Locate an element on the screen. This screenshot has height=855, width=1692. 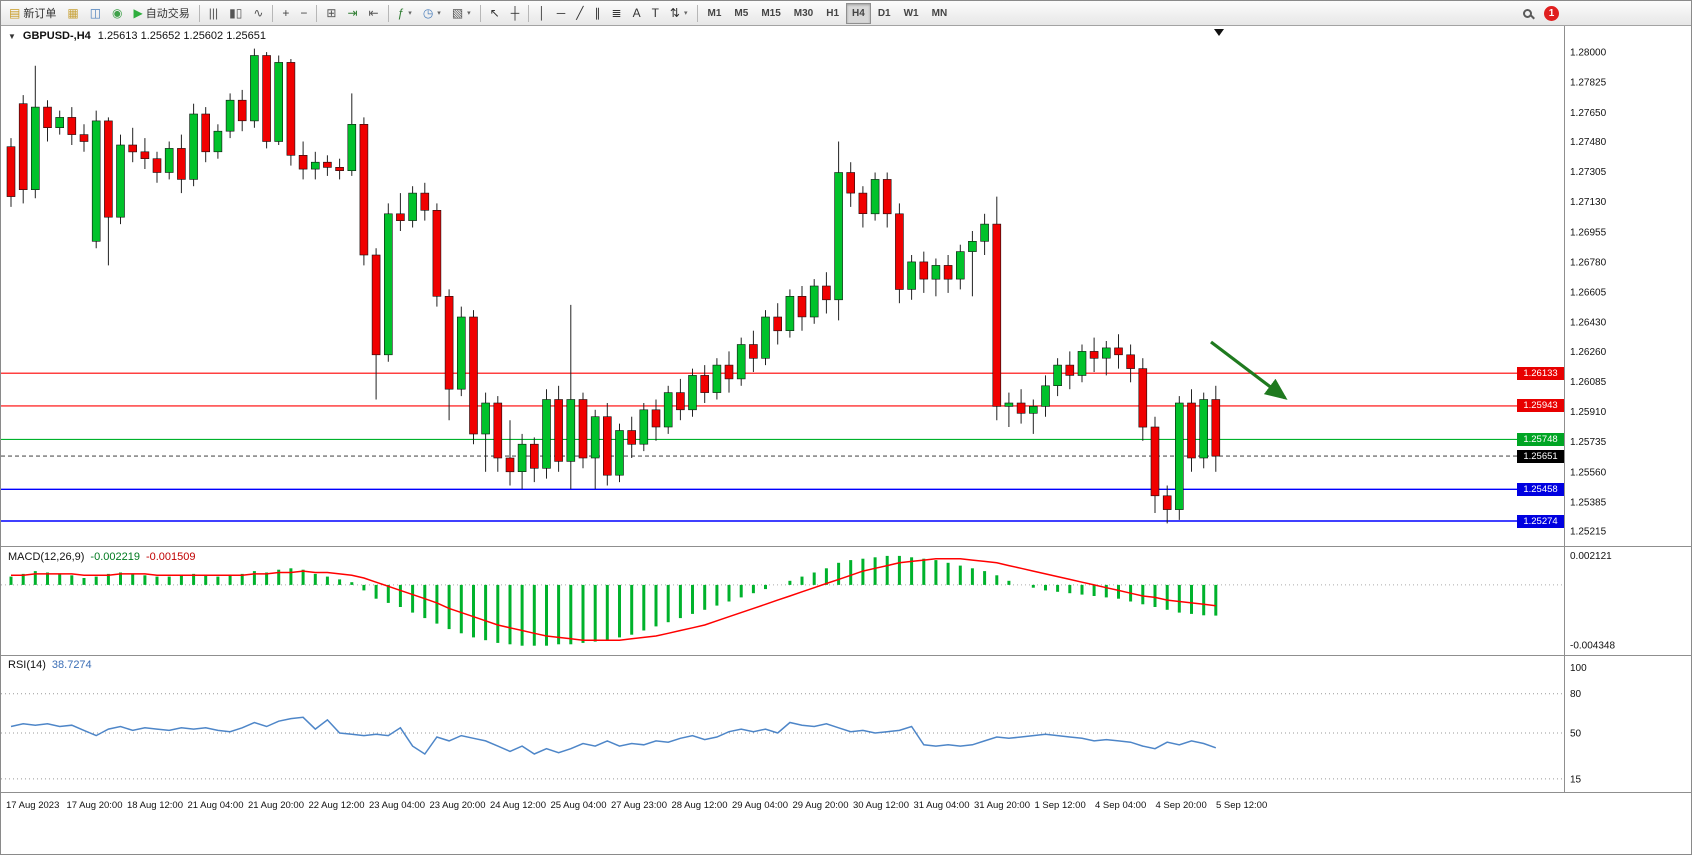
terminal-icon: ◉ is located at coordinates (117, 13).